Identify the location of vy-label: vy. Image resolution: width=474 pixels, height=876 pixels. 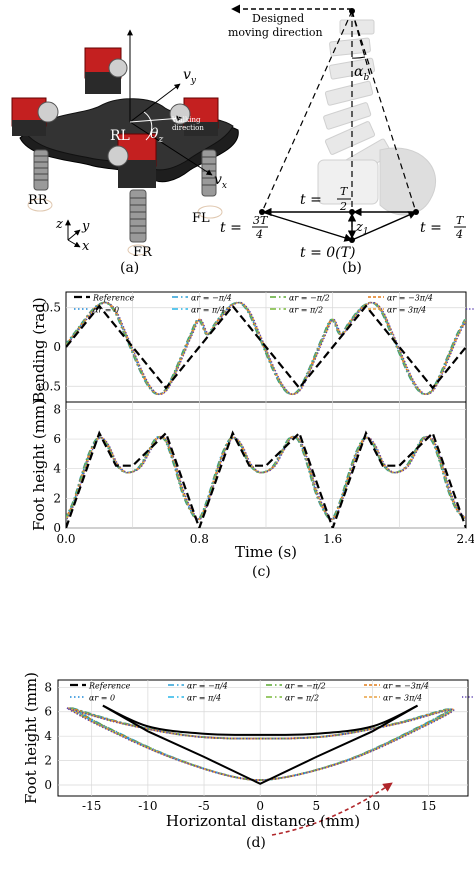
(190, 76).